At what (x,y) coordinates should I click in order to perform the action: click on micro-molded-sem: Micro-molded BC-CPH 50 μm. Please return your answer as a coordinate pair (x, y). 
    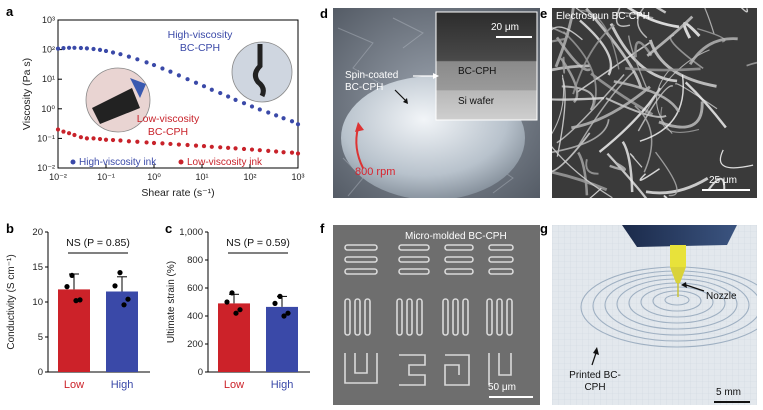
    Looking at the image, I should click on (436, 315).